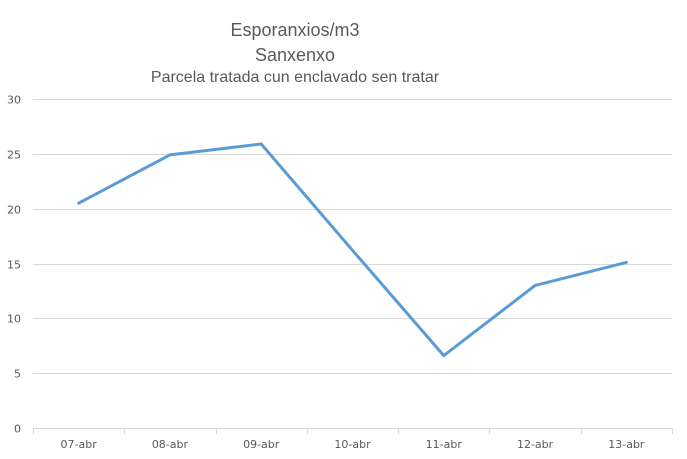  Describe the element at coordinates (17, 429) in the screenshot. I see `y-tick-label: 0` at that location.